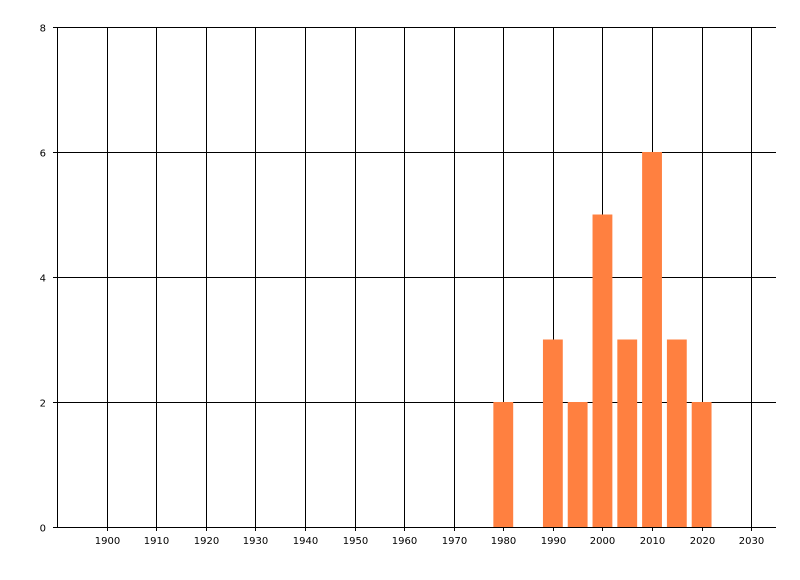 This screenshot has height=580, width=800. What do you see at coordinates (652, 339) in the screenshot?
I see `bar-2010` at bounding box center [652, 339].